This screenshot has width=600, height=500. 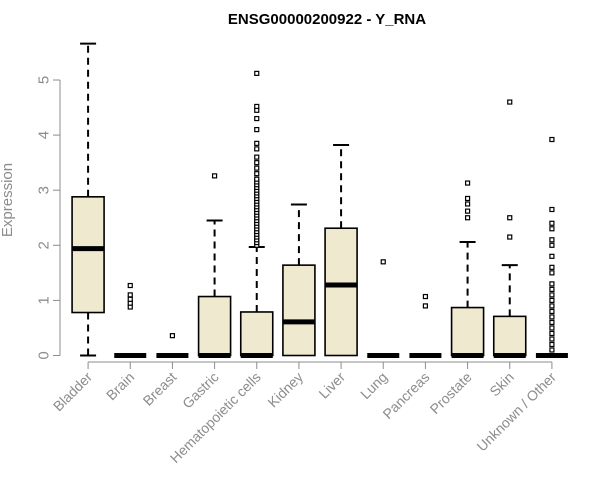 I want to click on y-tick-label: 2, so click(x=44, y=245).